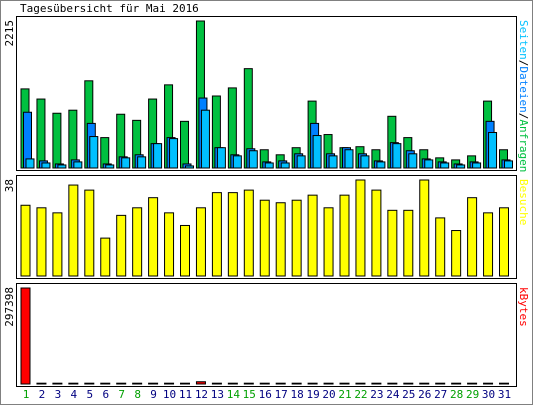 This screenshot has height=405, width=533. What do you see at coordinates (109, 8) in the screenshot?
I see `chart-title: Tagesübersicht für Mai 2016` at bounding box center [109, 8].